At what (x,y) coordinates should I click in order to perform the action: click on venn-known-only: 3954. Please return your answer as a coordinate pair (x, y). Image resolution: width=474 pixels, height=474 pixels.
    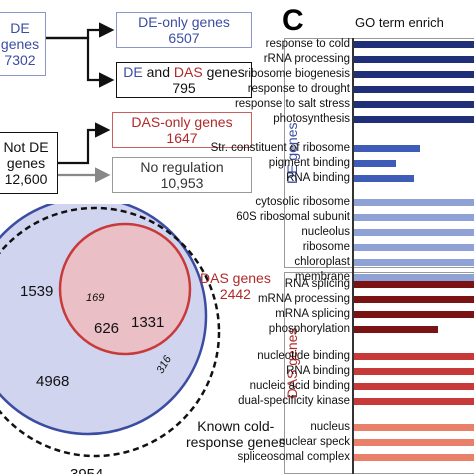
    Looking at the image, I should click on (86, 470).